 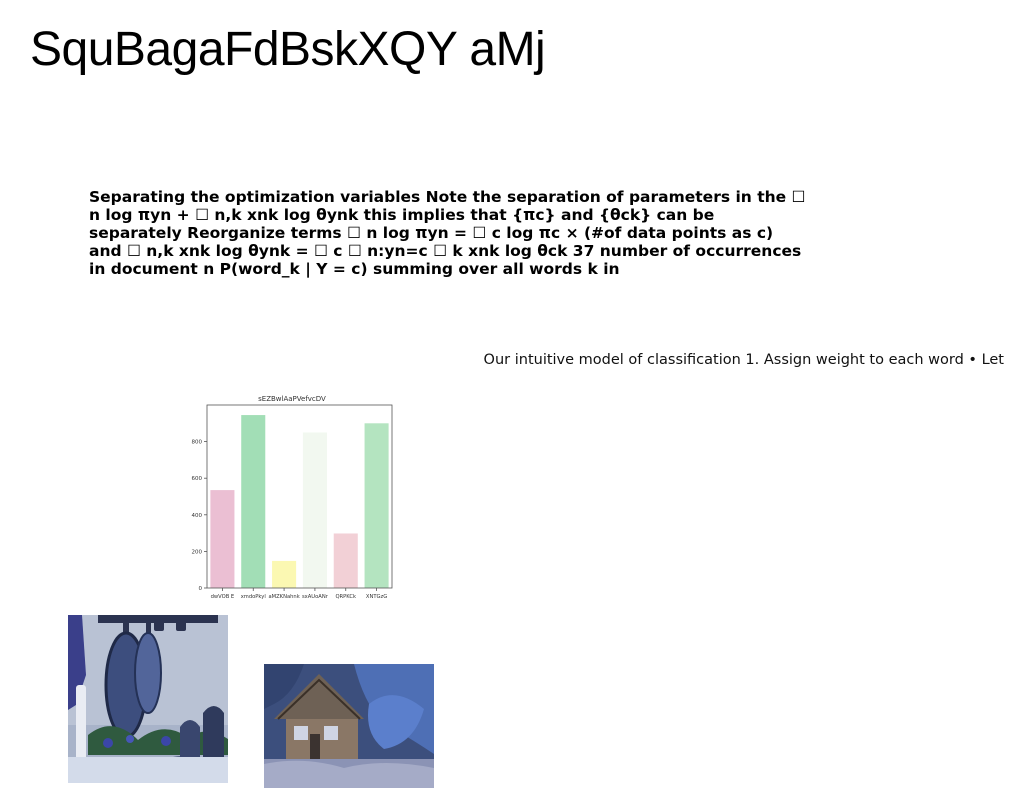 What do you see at coordinates (315, 597) in the screenshot?
I see `x-tick-label: sxAUoANr` at bounding box center [315, 597].